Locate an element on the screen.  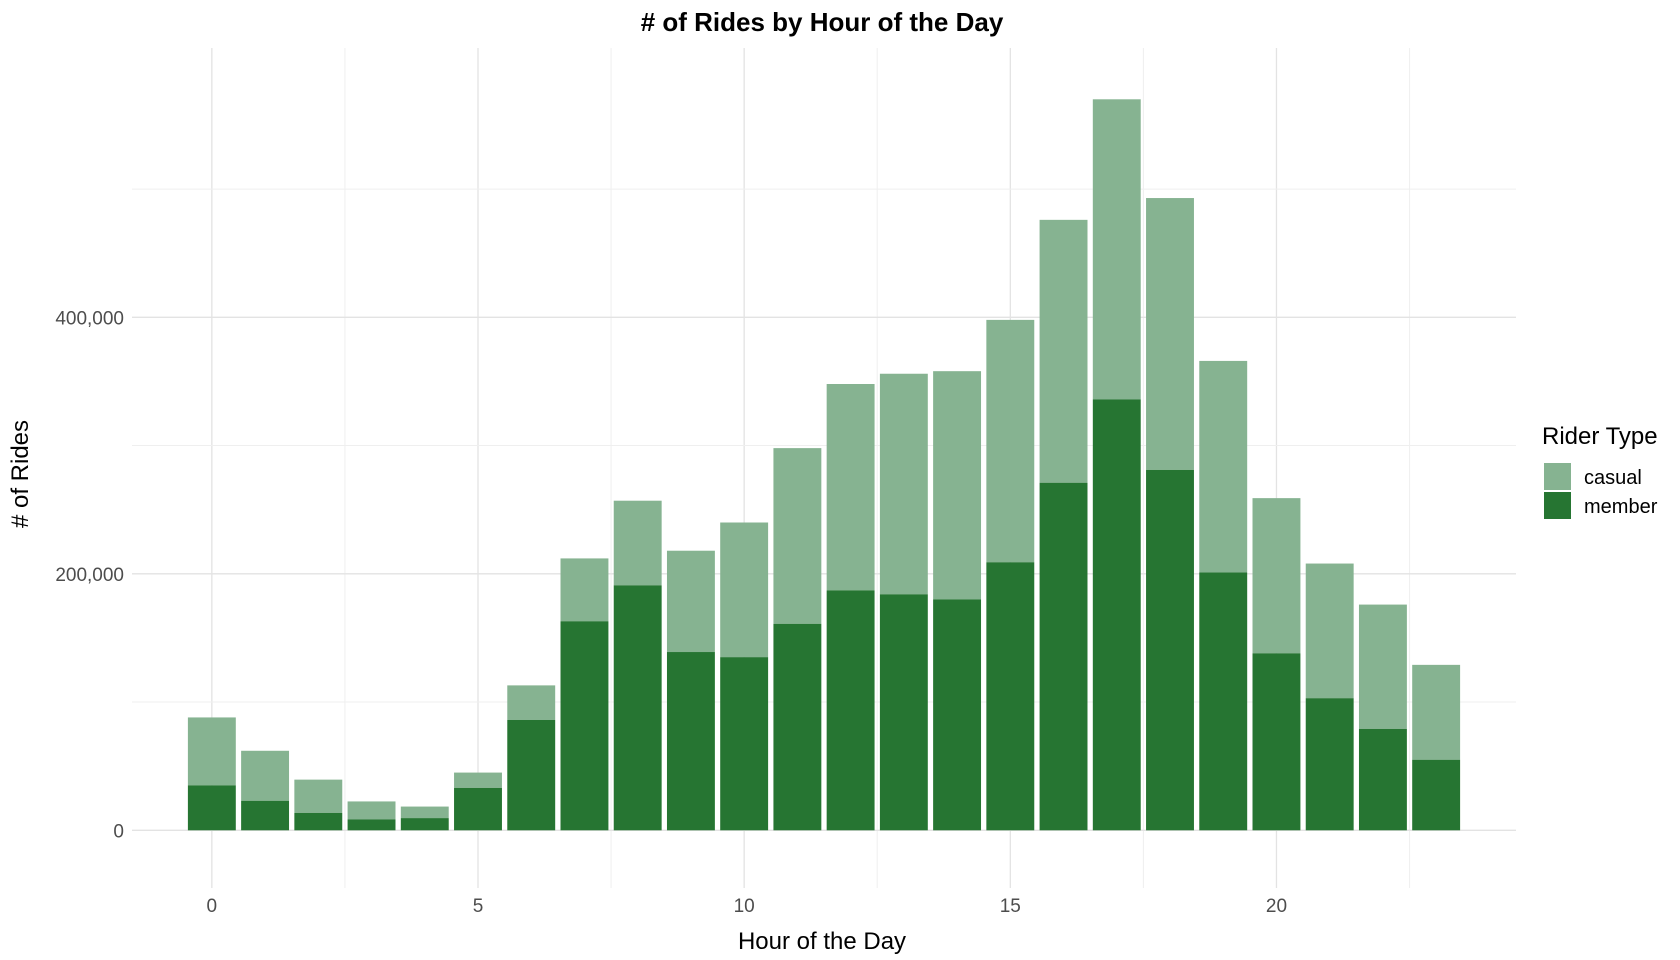
x-tick-label: 20 is located at coordinates (1276, 906).